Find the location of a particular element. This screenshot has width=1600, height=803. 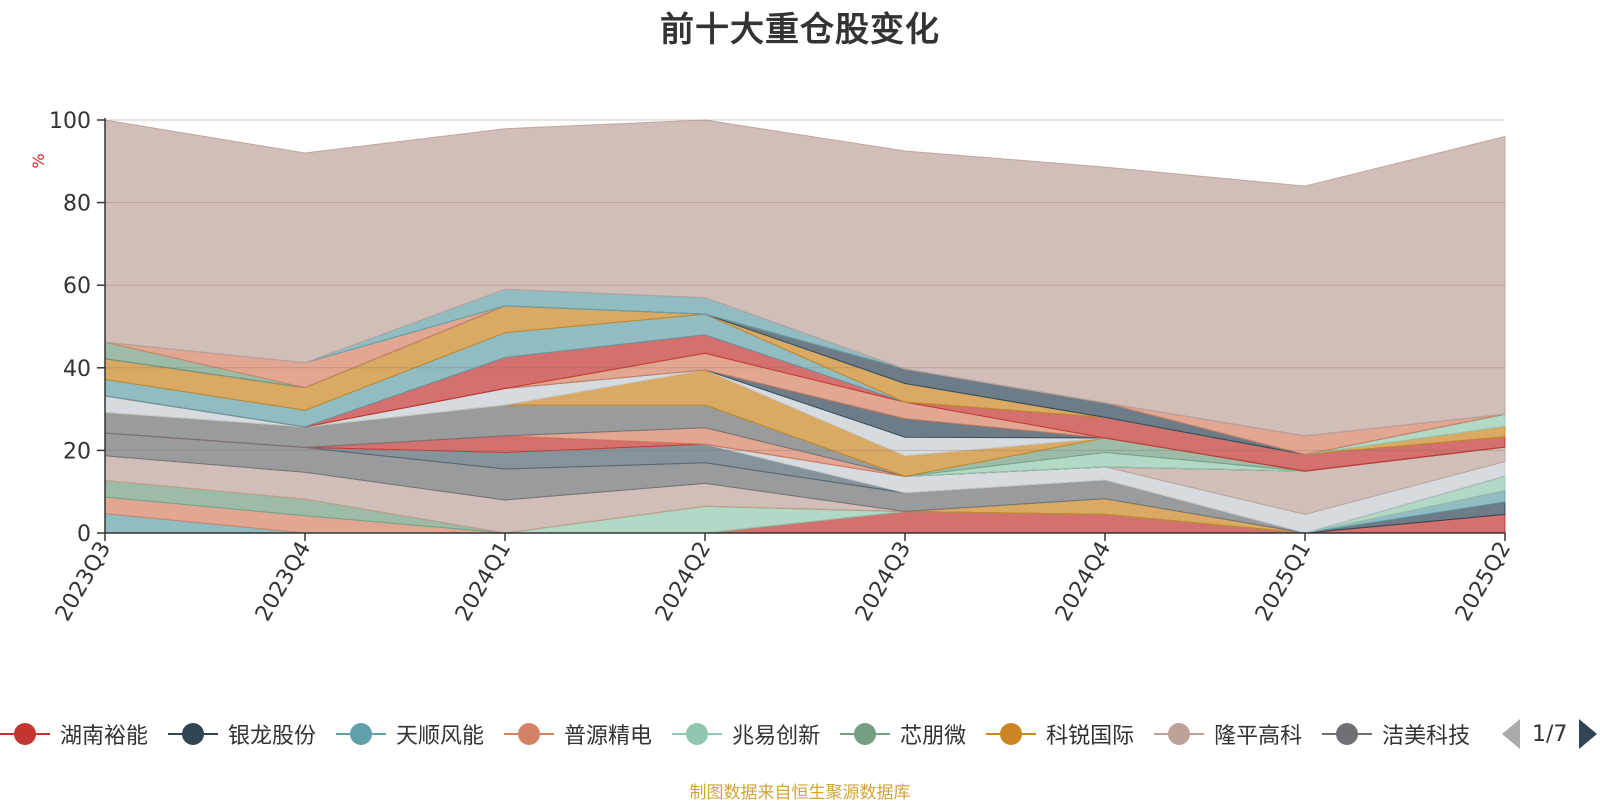

legend-label: 兆易创新 is located at coordinates (776, 736).